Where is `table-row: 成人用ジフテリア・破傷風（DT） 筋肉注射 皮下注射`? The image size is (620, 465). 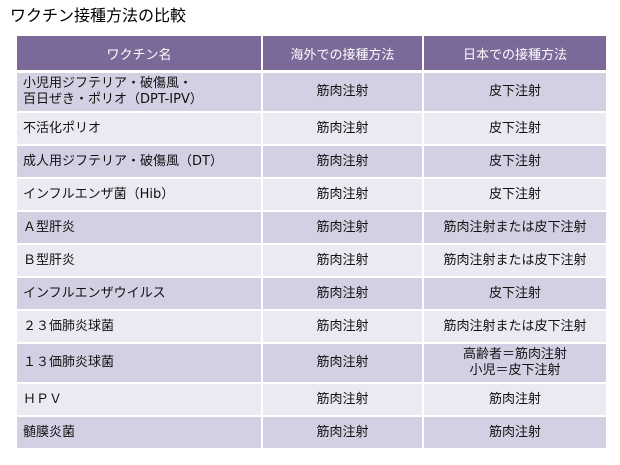
table-row: 成人用ジフテリア・破傷風（DT） 筋肉注射 皮下注射 is located at coordinates (311, 162).